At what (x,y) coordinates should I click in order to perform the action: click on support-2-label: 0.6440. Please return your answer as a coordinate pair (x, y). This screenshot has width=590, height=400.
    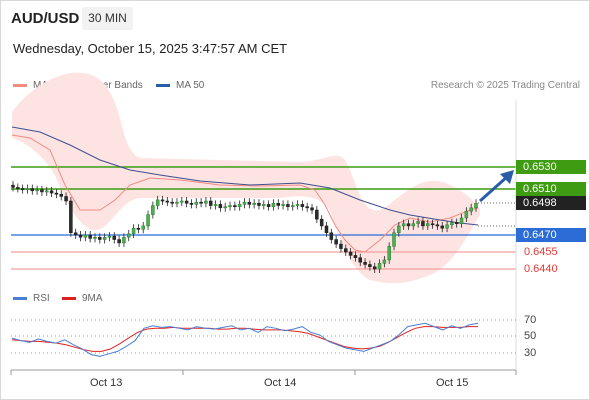
    Looking at the image, I should click on (541, 269).